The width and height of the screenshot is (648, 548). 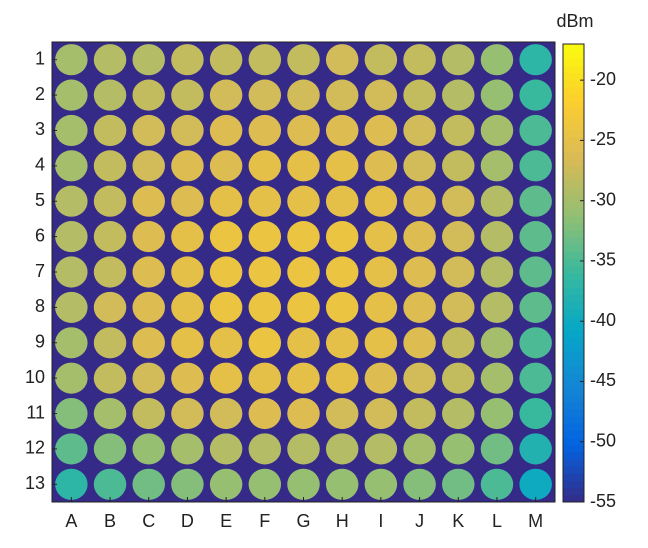 What do you see at coordinates (40, 129) in the screenshot?
I see `y-tick-label: 3` at bounding box center [40, 129].